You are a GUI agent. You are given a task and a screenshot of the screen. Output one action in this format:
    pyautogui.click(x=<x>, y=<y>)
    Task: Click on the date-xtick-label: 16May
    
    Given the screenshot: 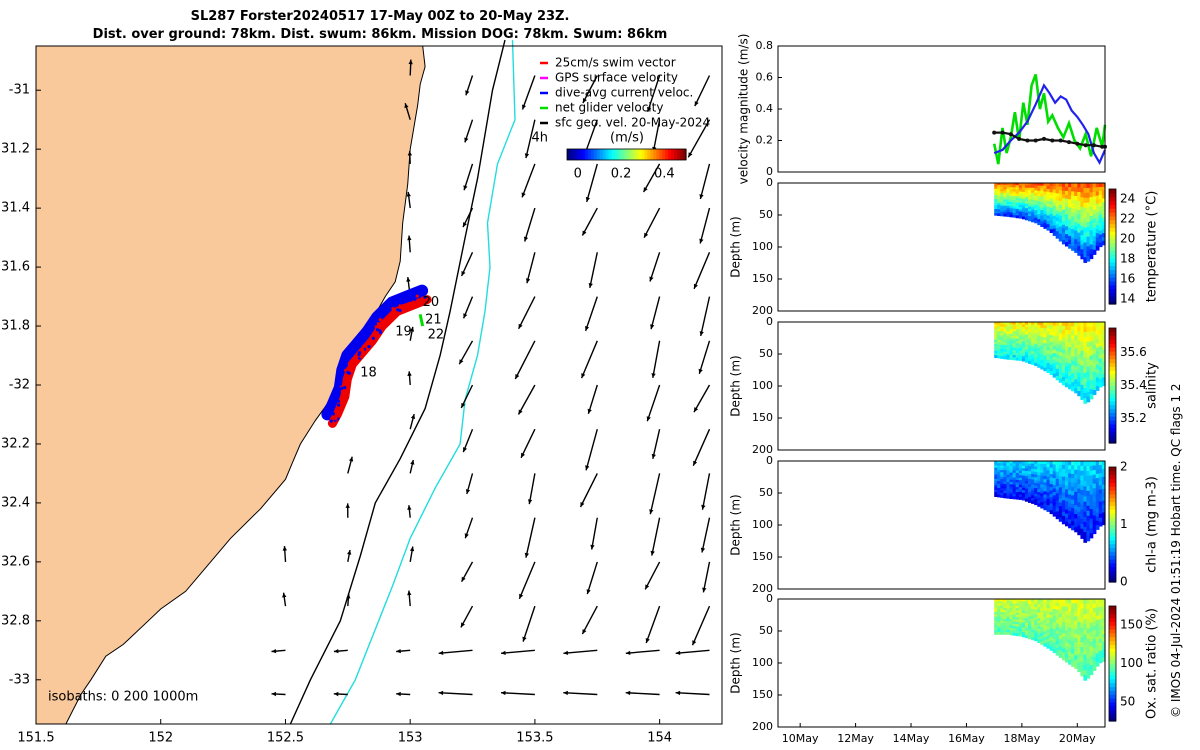 What is the action you would take?
    pyautogui.click(x=966, y=738)
    